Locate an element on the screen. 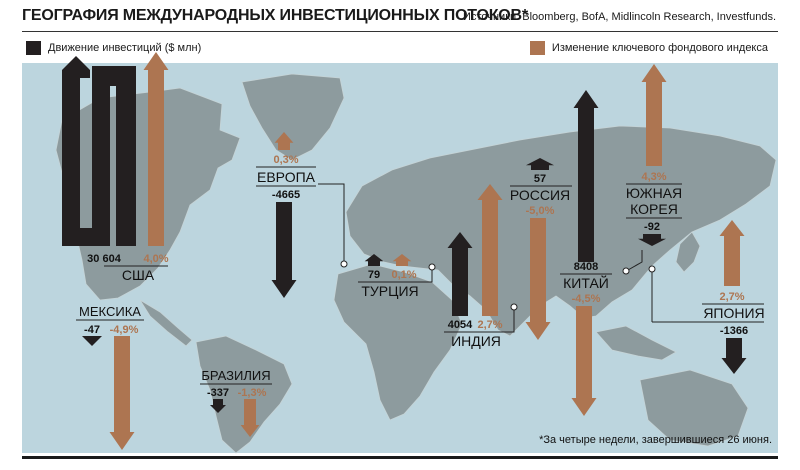 The image size is (800, 470). legend-item-investment: Движение инвестиций ($ млн) is located at coordinates (113, 48).